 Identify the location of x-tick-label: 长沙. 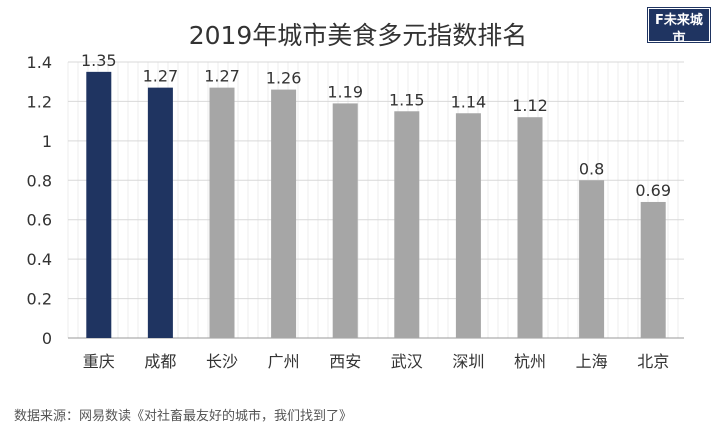
(222, 361).